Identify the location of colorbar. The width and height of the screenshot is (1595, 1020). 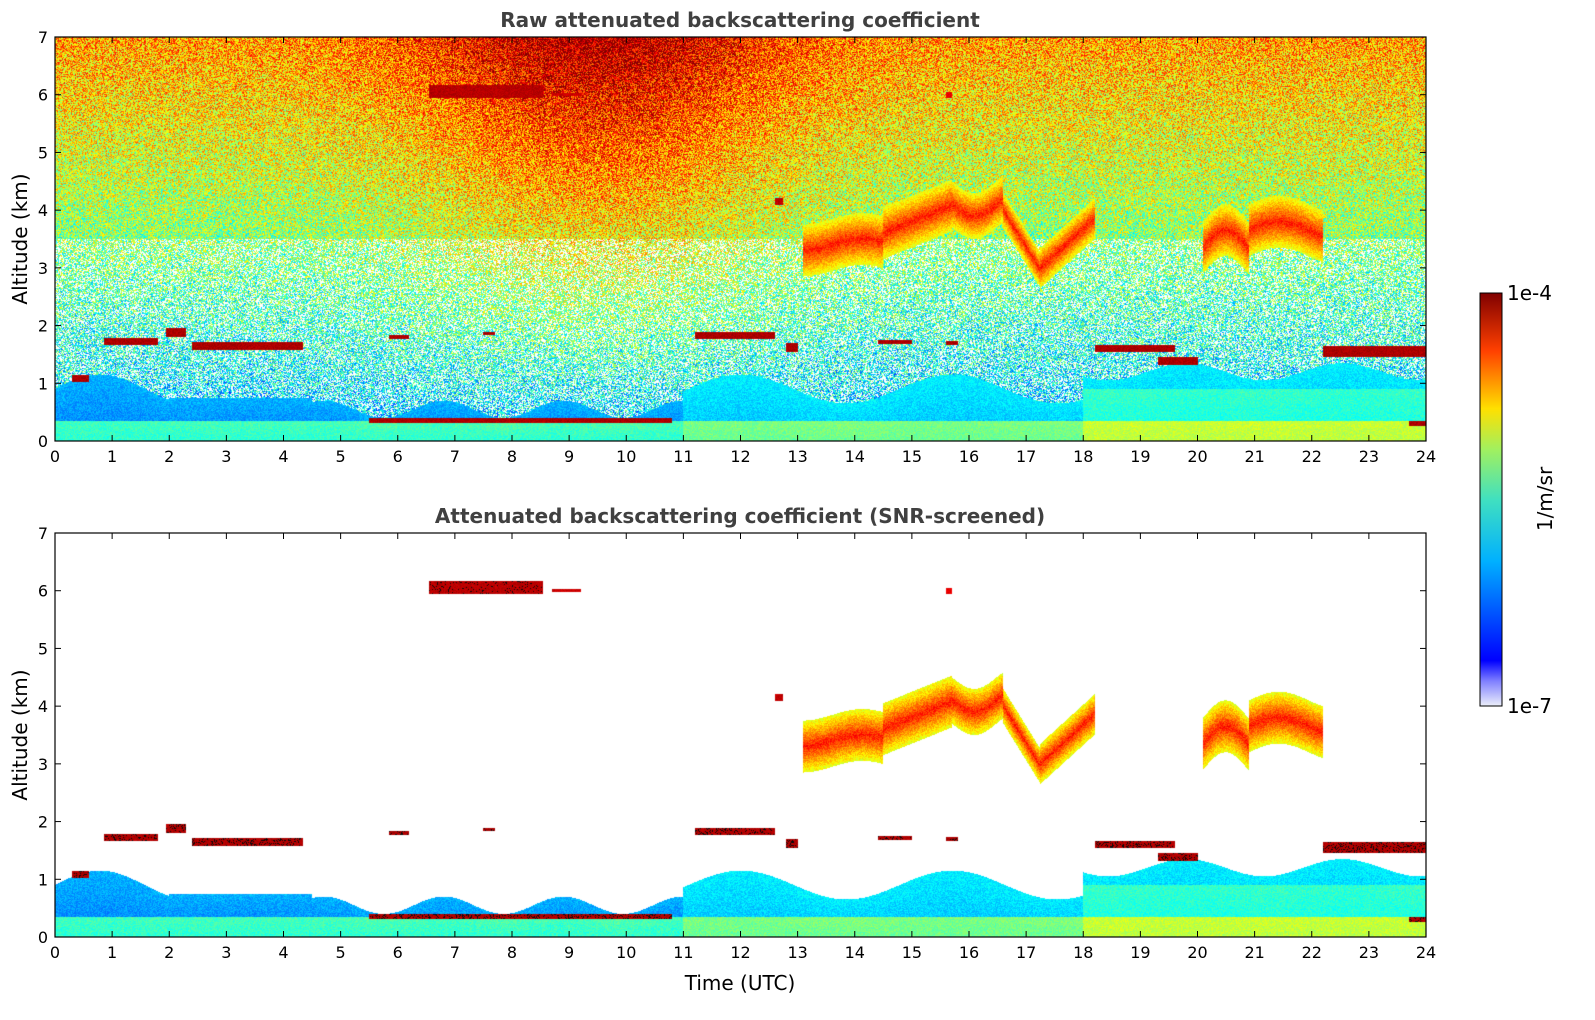
(1491, 499).